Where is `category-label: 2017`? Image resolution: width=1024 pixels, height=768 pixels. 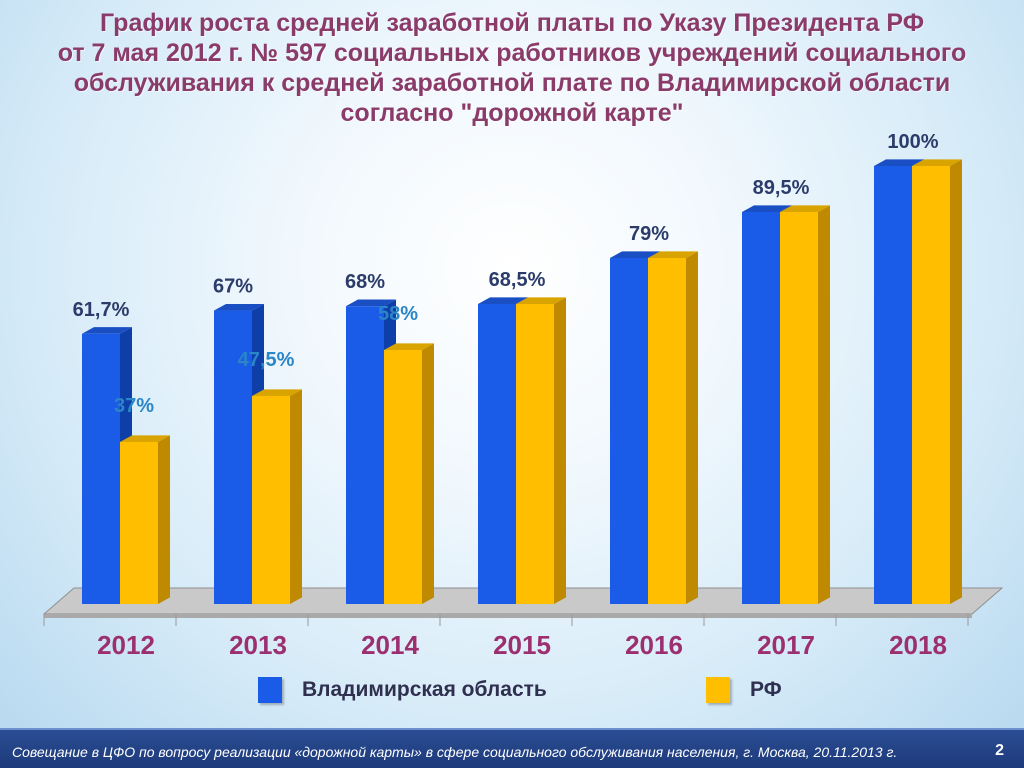 category-label: 2017 is located at coordinates (786, 645).